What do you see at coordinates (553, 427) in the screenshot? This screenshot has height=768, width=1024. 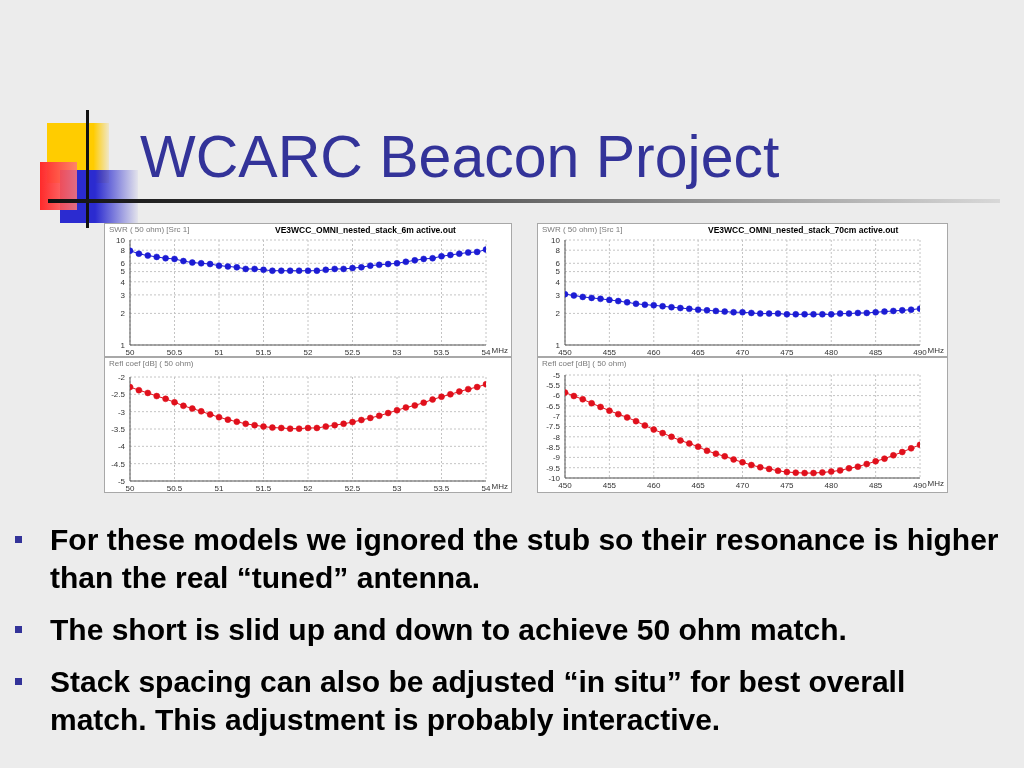 I see `y-tick-label: -7.5` at bounding box center [553, 427].